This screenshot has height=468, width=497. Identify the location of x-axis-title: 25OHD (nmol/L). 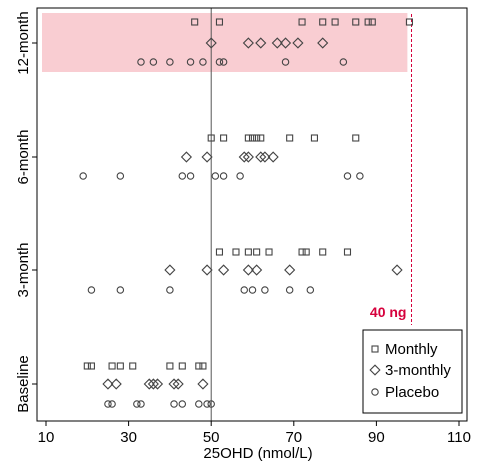
(257, 453).